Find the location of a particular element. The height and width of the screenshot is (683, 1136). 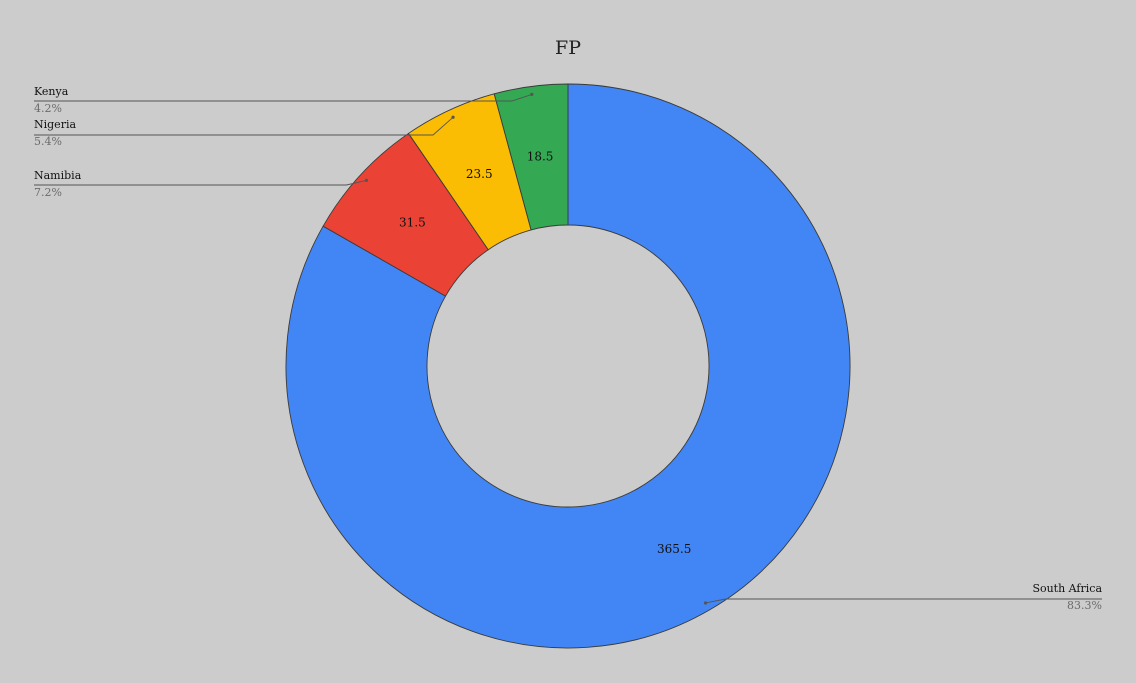

callout-name-nigeria: Nigeria is located at coordinates (55, 124).